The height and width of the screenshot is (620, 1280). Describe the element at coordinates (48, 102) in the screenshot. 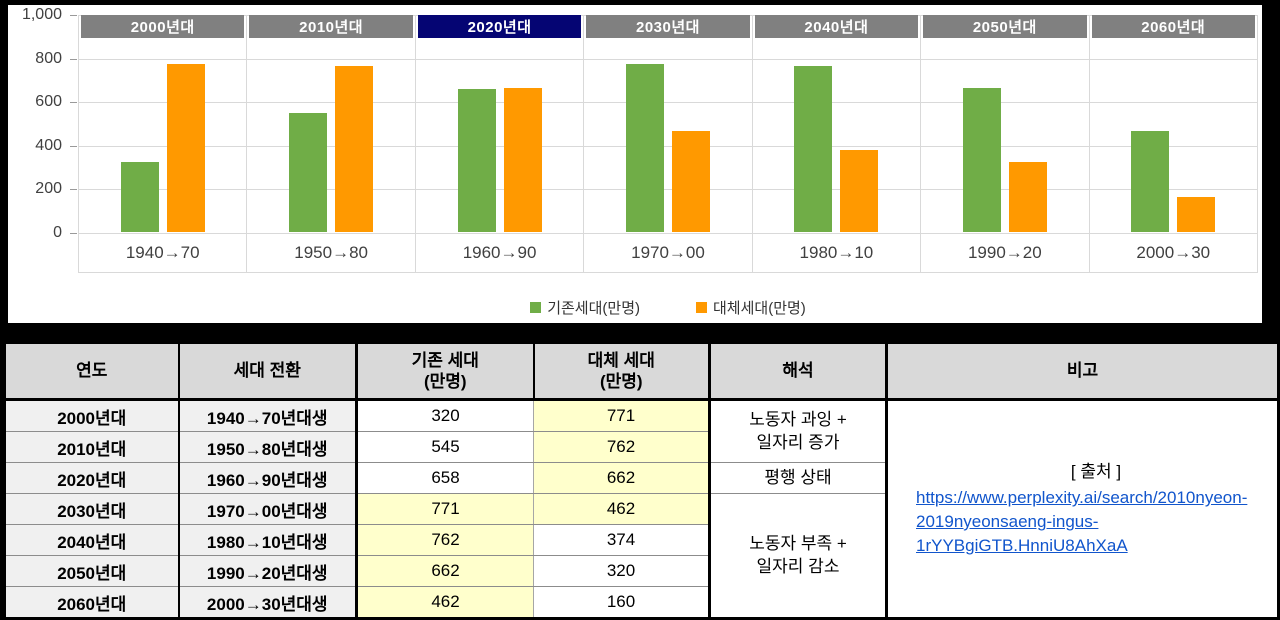

I see `y-axis-label: 600` at that location.